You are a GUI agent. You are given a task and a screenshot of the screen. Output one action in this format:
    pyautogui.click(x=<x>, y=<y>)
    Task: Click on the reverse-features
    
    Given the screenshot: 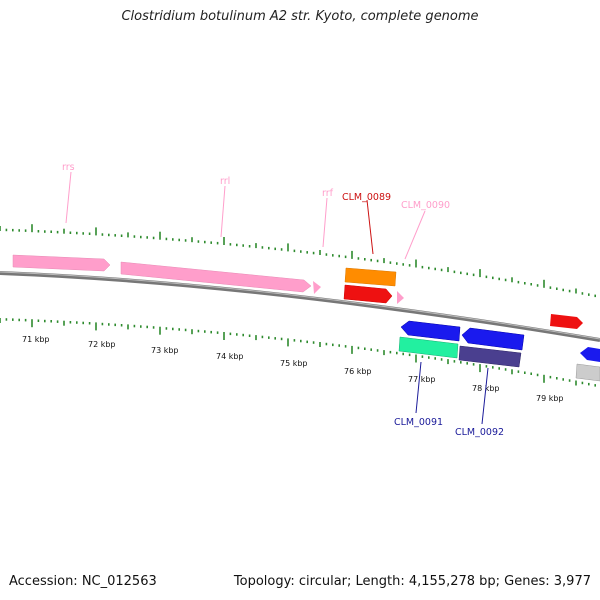 What is the action you would take?
    pyautogui.click(x=499, y=351)
    